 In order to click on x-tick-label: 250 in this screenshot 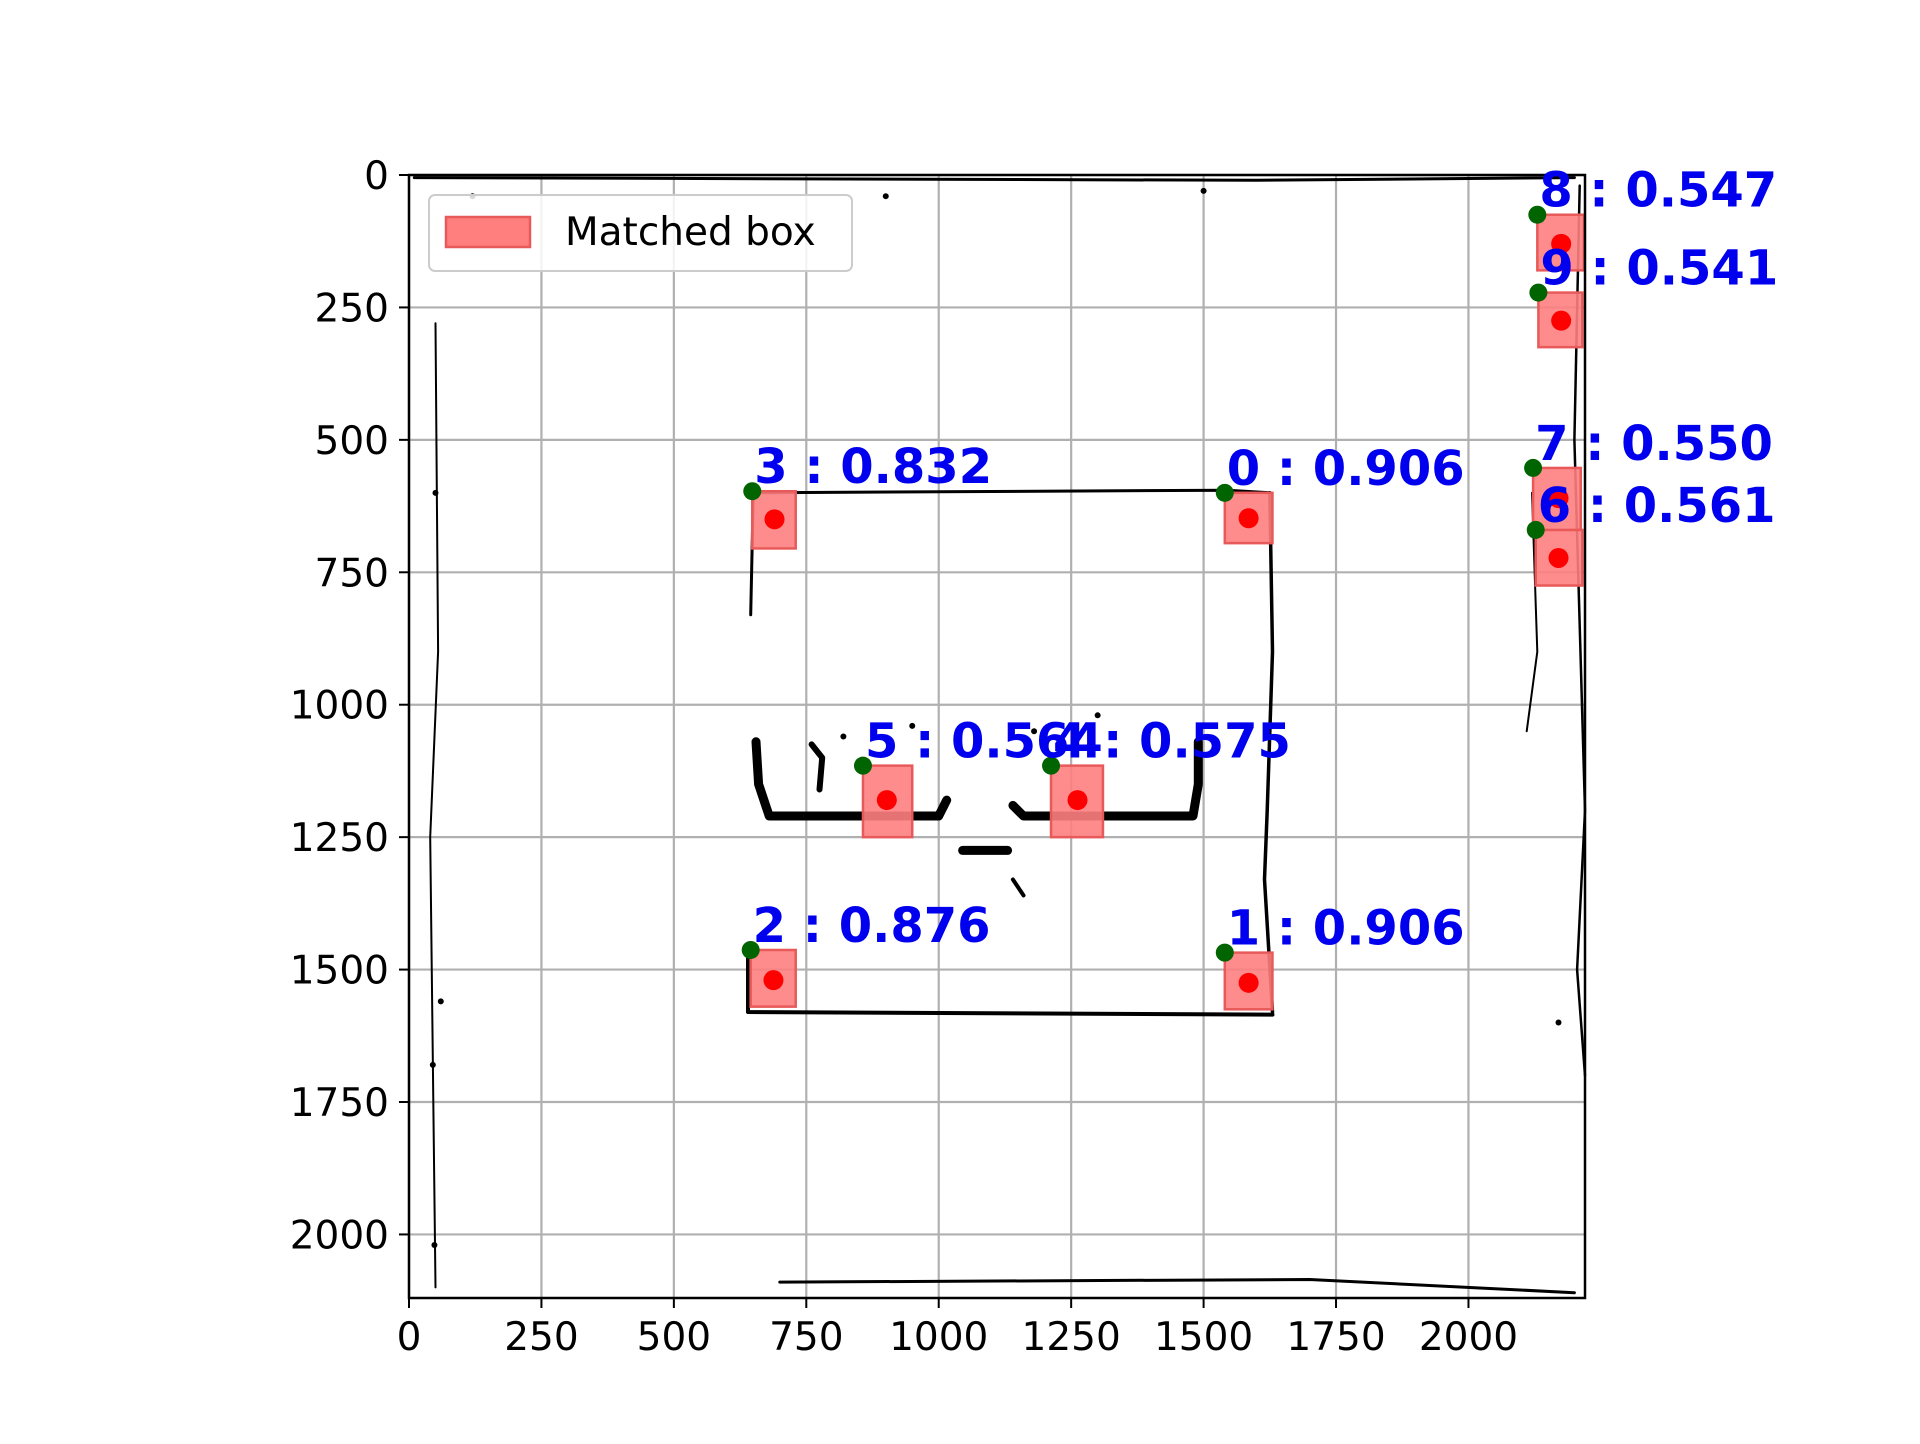, I will do `click(541, 1337)`.